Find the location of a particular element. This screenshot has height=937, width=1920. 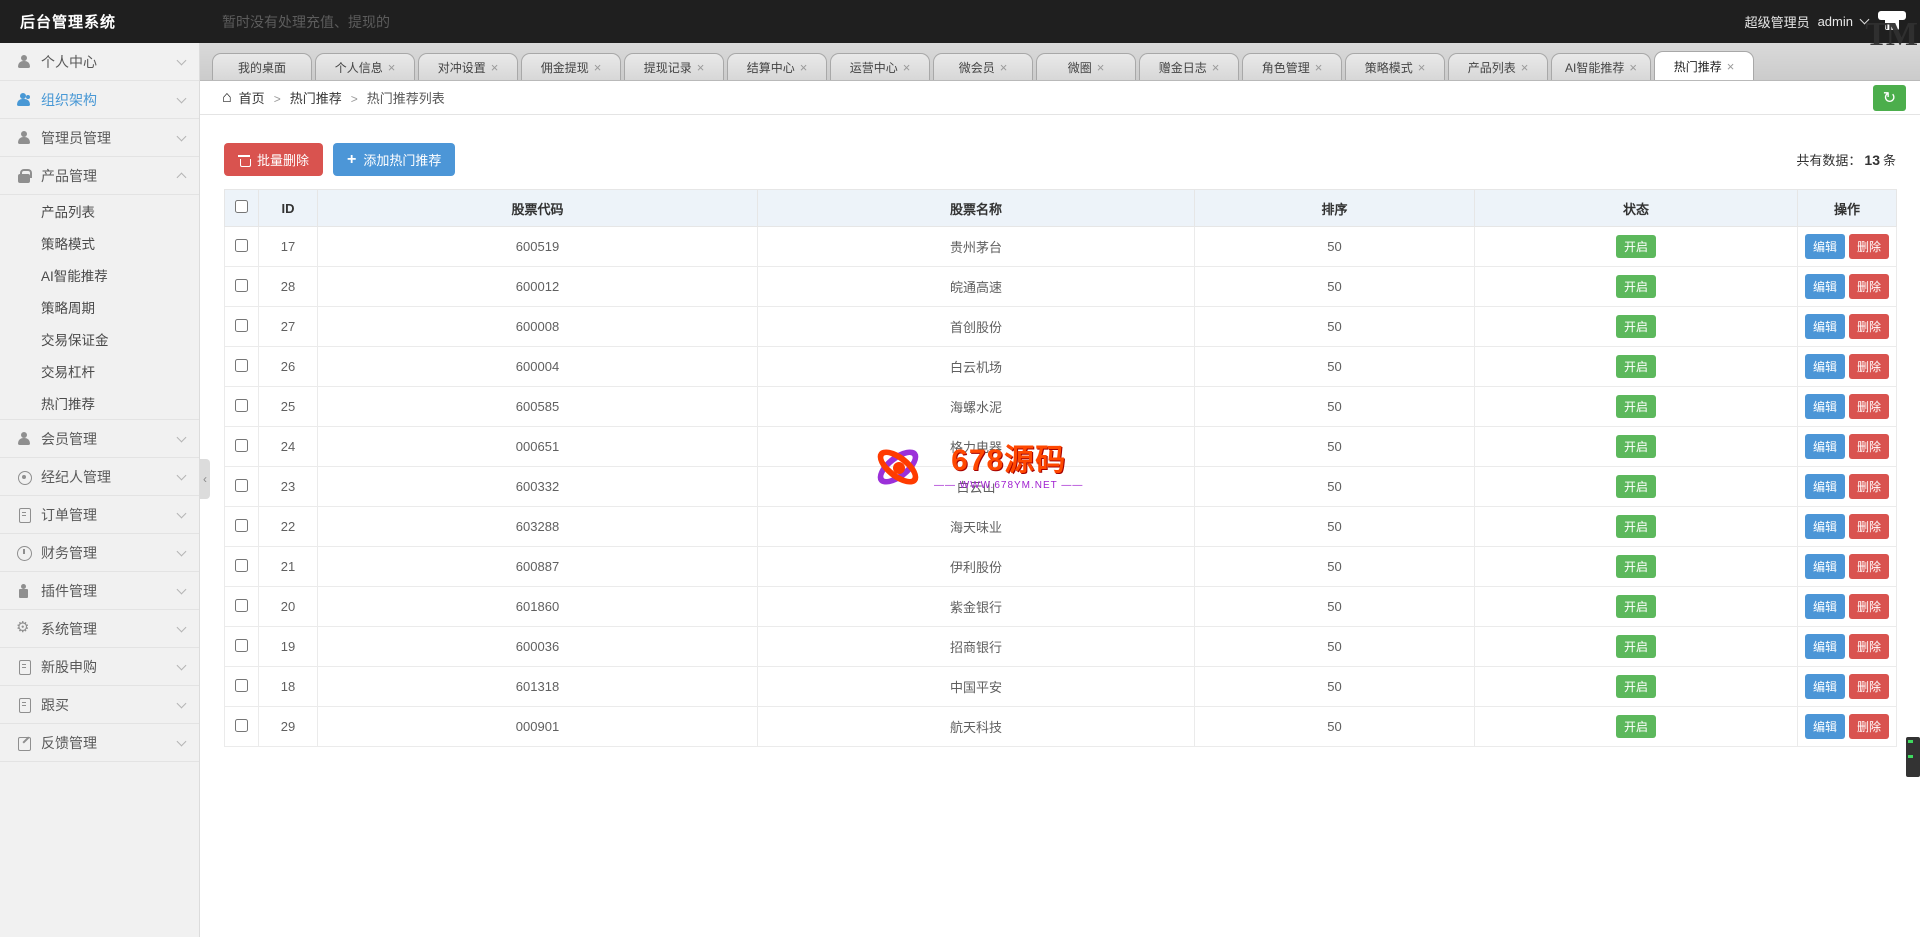

tab-8: 微圈 × is located at coordinates (1086, 66).